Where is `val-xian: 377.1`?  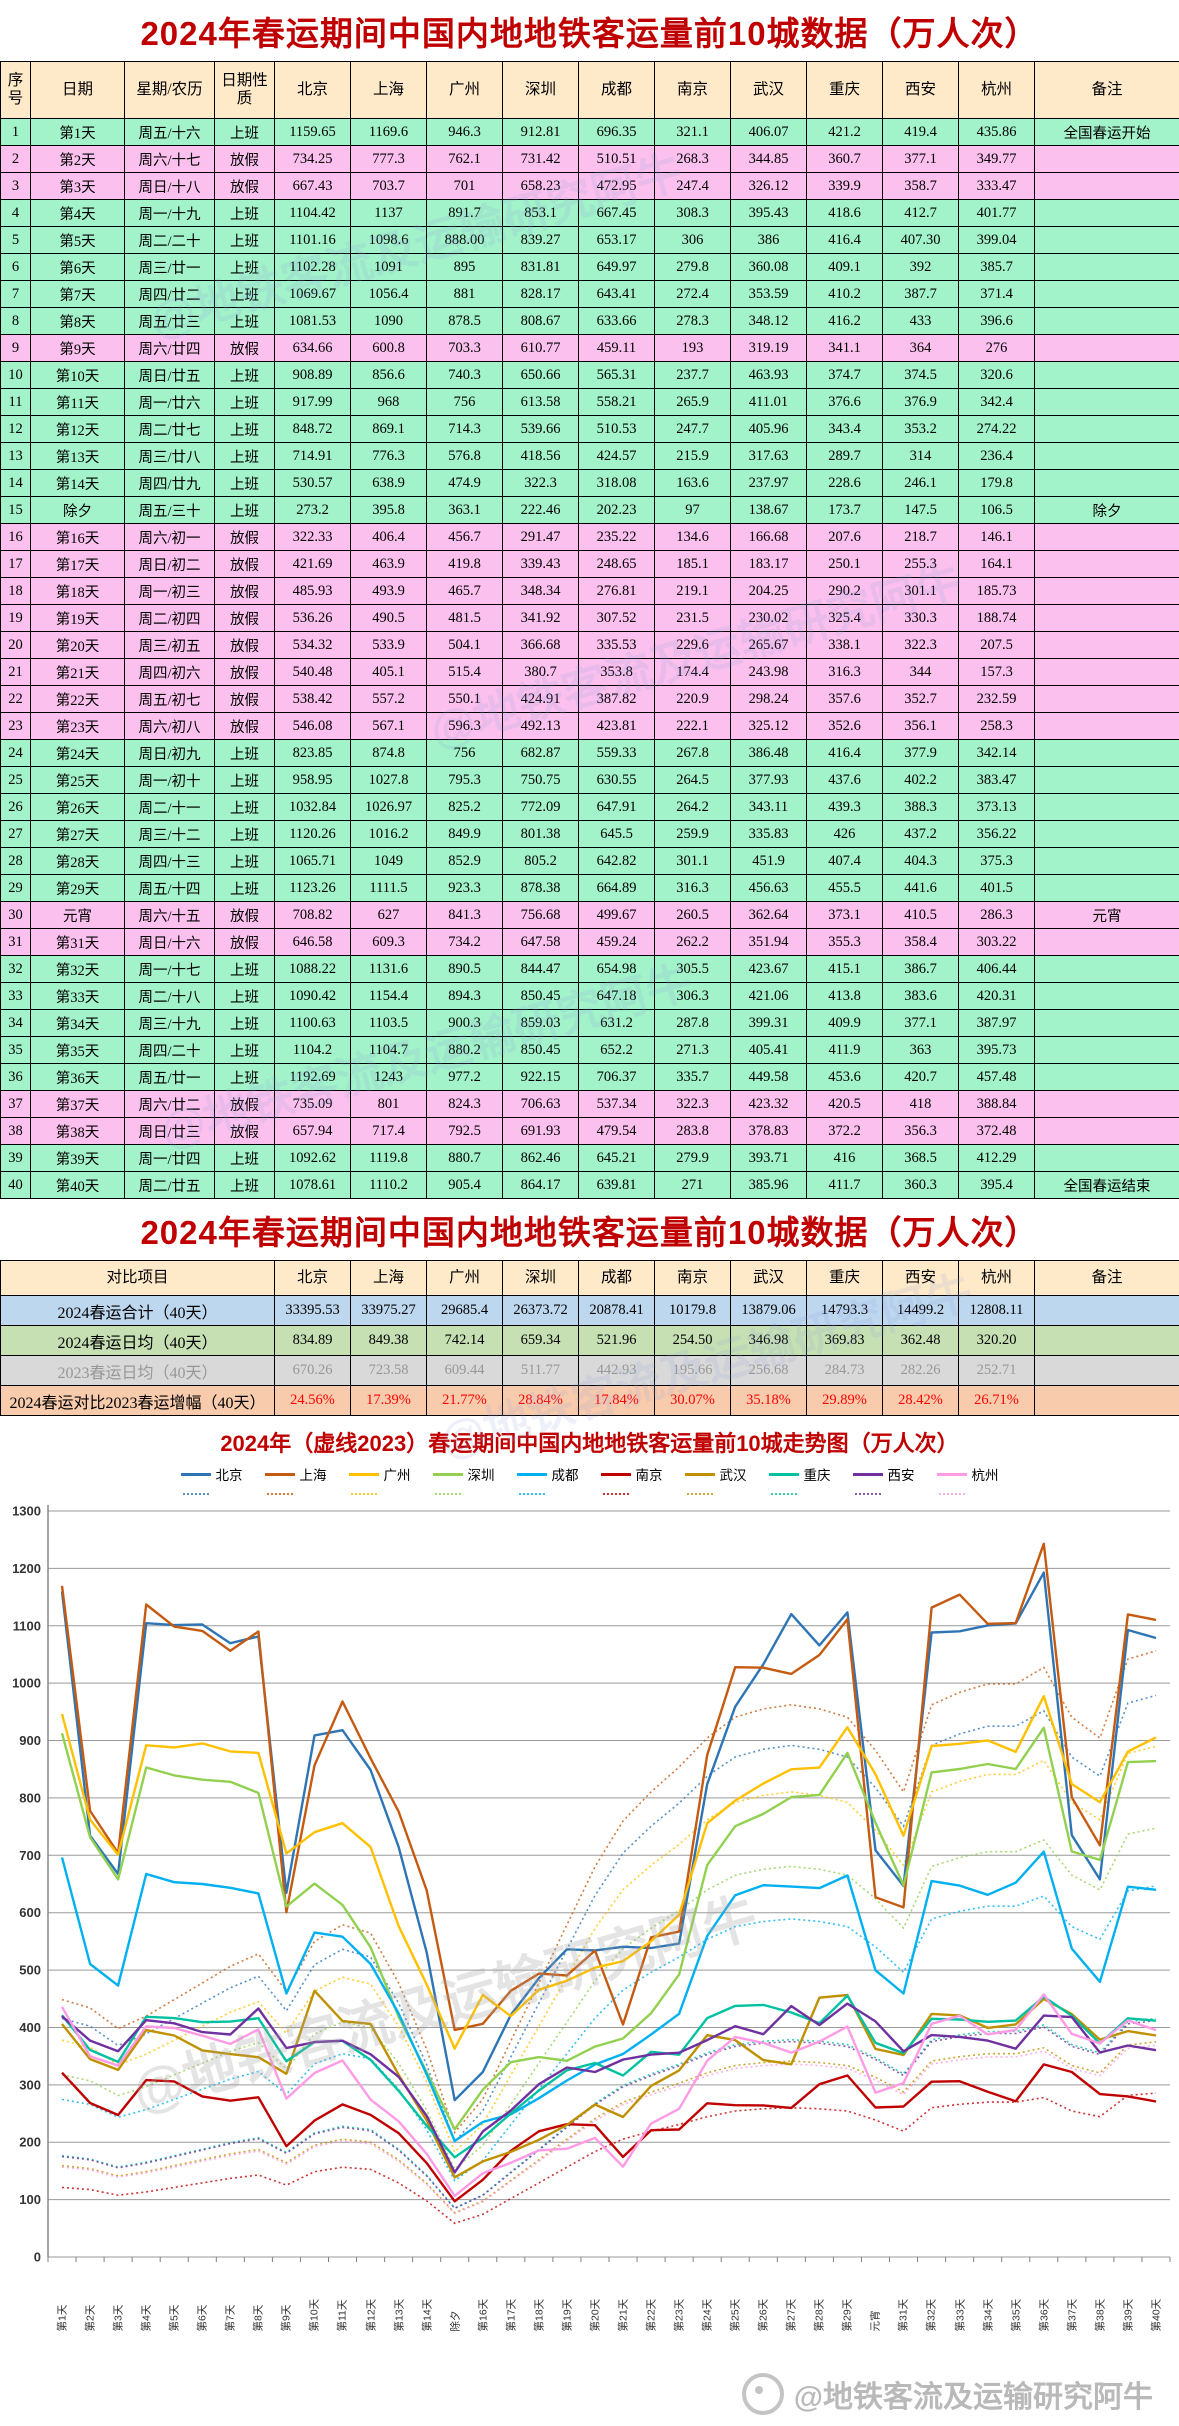
val-xian: 377.1 is located at coordinates (921, 1023).